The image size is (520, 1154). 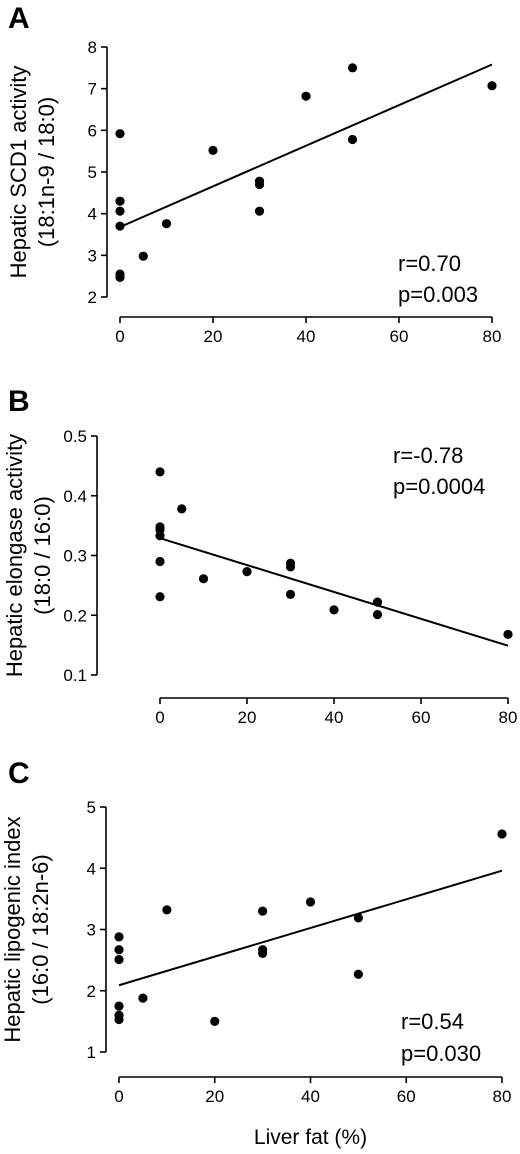 What do you see at coordinates (441, 1053) in the screenshot?
I see `p-value-label: p=0.030` at bounding box center [441, 1053].